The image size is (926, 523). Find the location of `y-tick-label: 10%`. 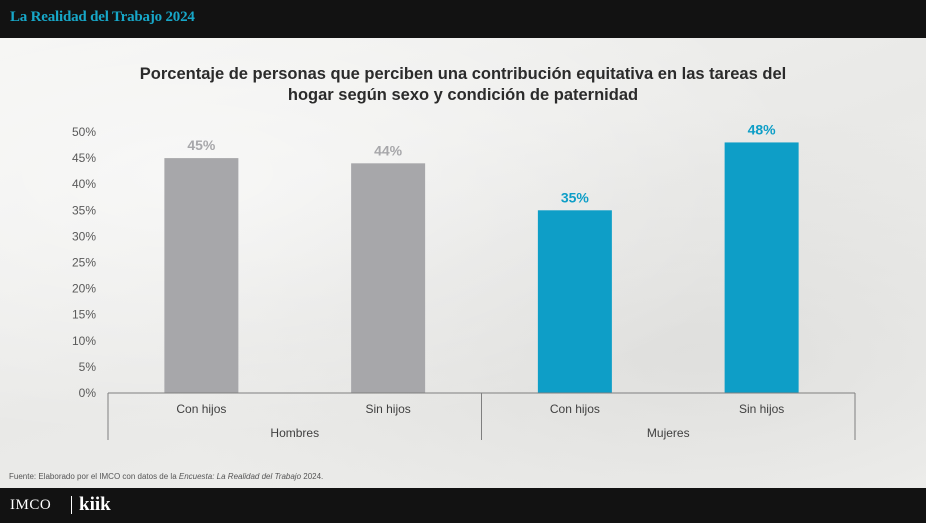

y-tick-label: 10% is located at coordinates (84, 341).